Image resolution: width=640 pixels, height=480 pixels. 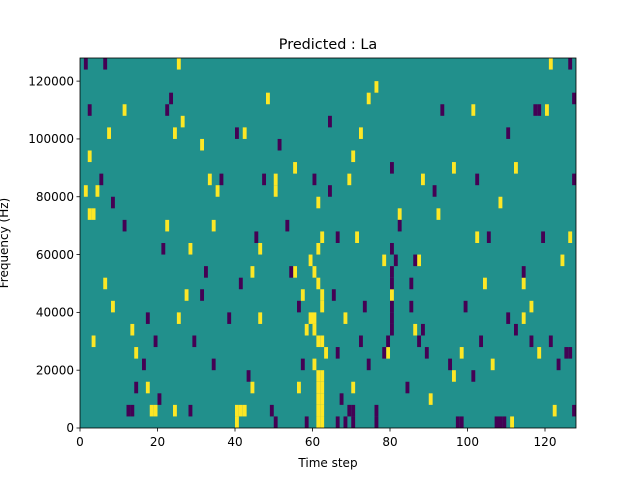 What do you see at coordinates (467, 442) in the screenshot?
I see `x-tick-label-5: 100` at bounding box center [467, 442].